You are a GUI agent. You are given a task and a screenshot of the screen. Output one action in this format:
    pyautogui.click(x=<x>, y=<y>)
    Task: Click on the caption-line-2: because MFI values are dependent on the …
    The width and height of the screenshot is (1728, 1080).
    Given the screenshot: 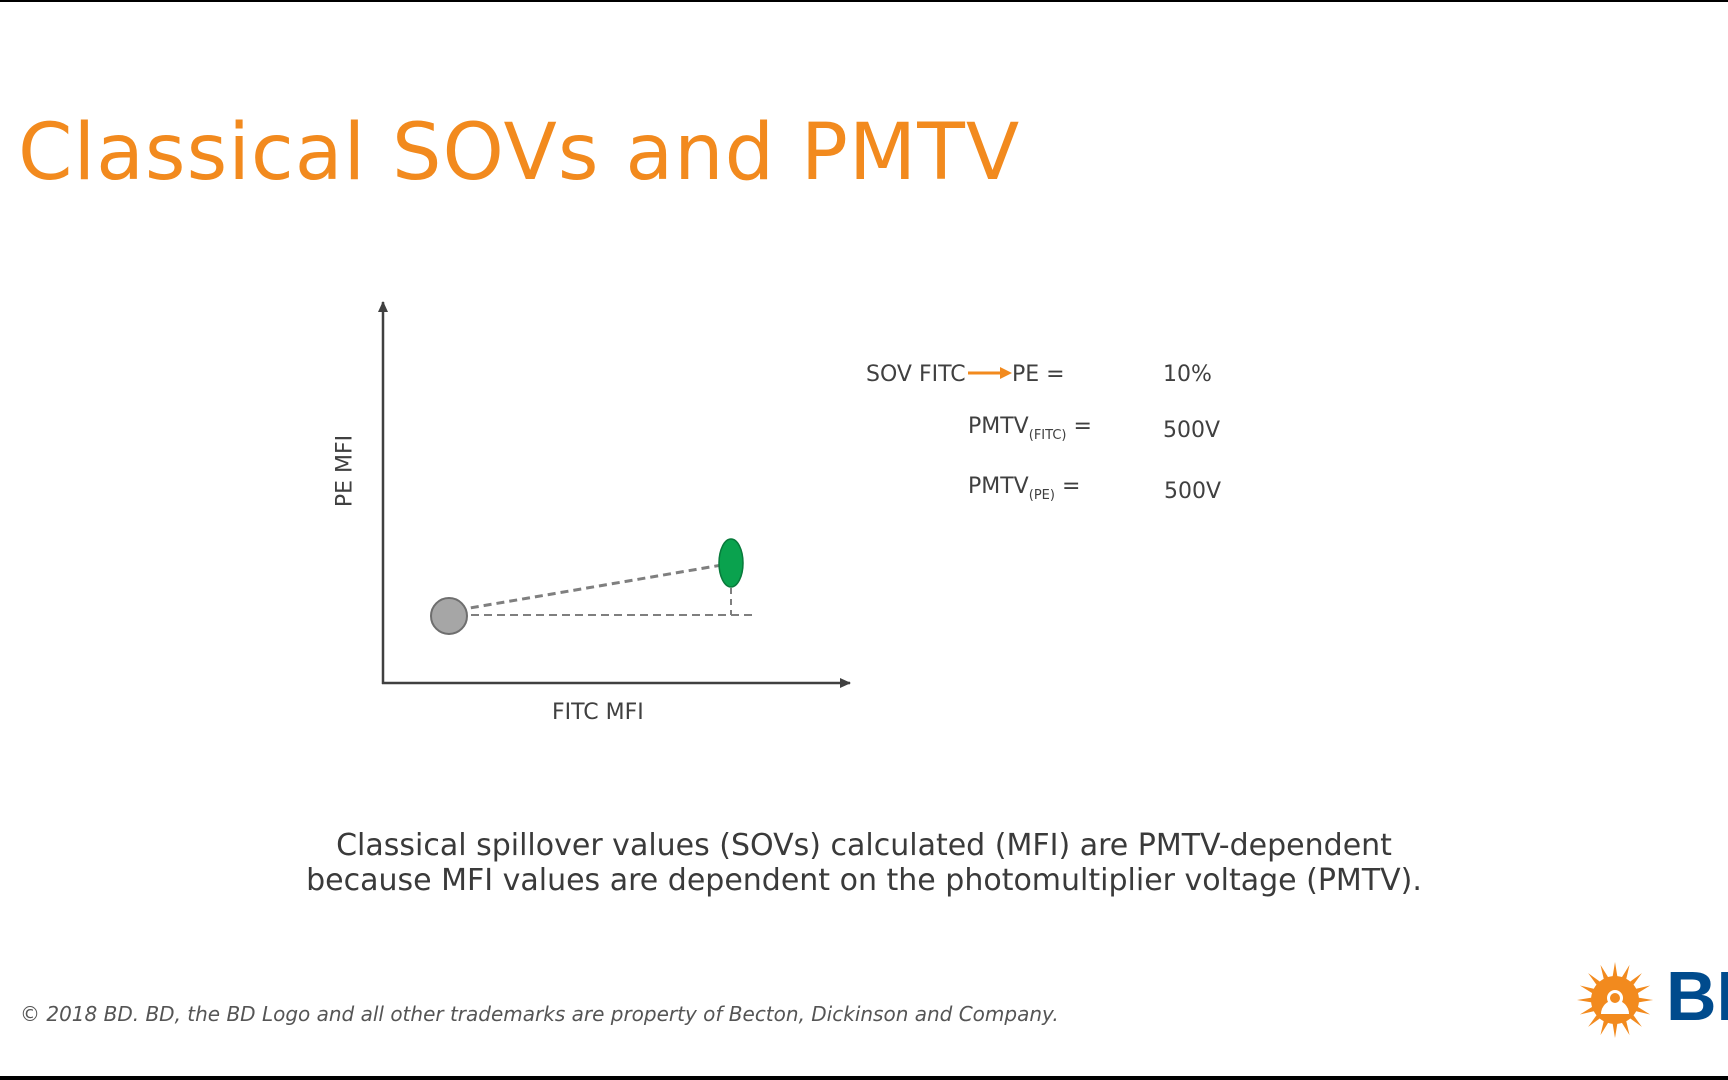 What is the action you would take?
    pyautogui.click(x=864, y=880)
    